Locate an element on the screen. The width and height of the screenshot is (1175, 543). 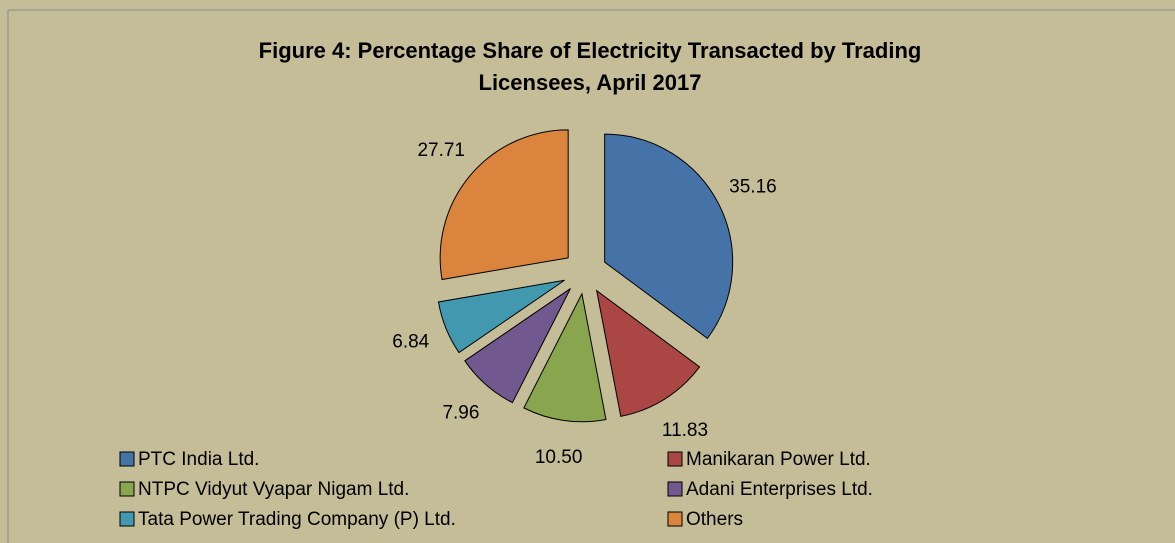
data-label: 10.50 is located at coordinates (559, 457).